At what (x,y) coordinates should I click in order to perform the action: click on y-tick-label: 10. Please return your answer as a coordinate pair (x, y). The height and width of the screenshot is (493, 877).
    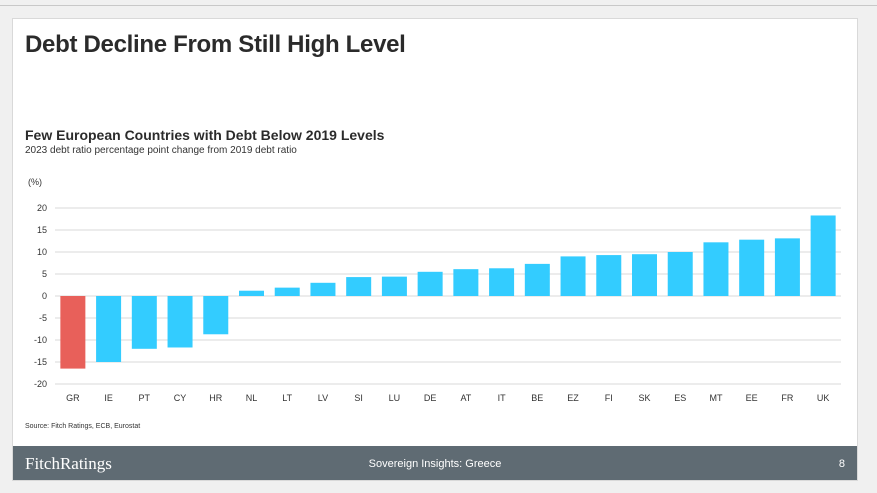
    Looking at the image, I should click on (42, 252).